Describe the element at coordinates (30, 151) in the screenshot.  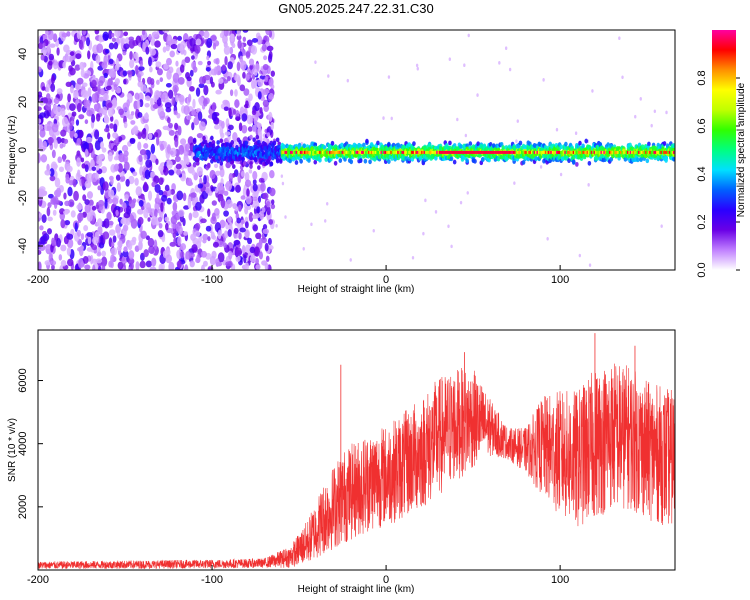
I see `spectrogram-y-ticks: -40 -20 0 20 40` at that location.